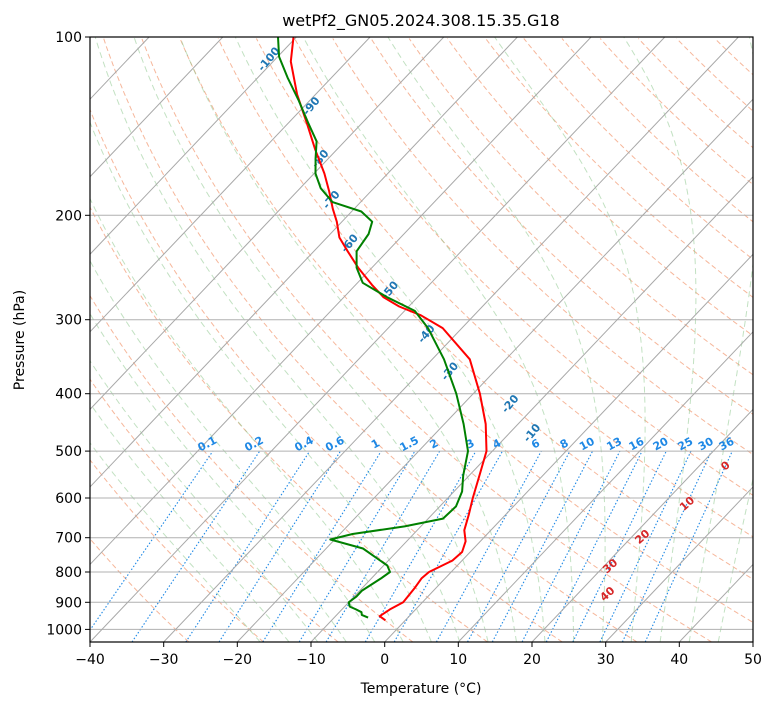 Image resolution: width=775 pixels, height=708 pixels. I want to click on x-tick-label: 0, so click(384, 660).